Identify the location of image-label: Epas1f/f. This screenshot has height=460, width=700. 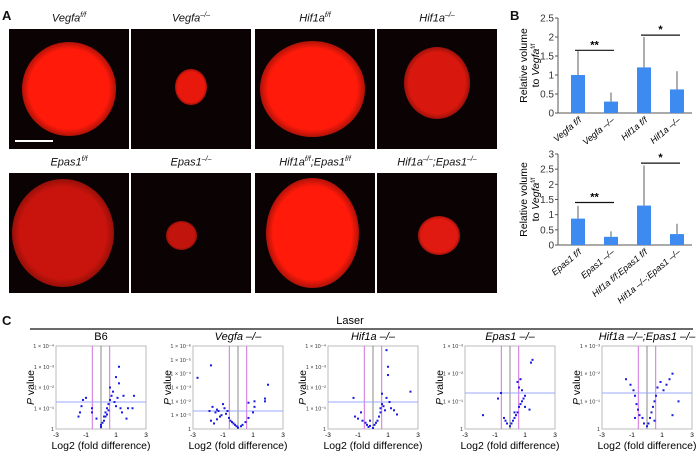
(69, 162).